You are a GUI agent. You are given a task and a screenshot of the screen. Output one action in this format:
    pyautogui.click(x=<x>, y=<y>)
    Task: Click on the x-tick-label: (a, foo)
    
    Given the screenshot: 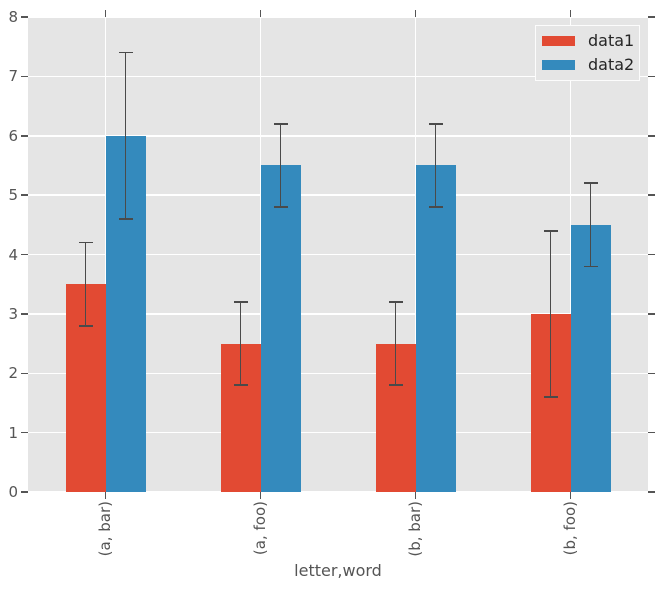 What is the action you would take?
    pyautogui.click(x=260, y=528)
    